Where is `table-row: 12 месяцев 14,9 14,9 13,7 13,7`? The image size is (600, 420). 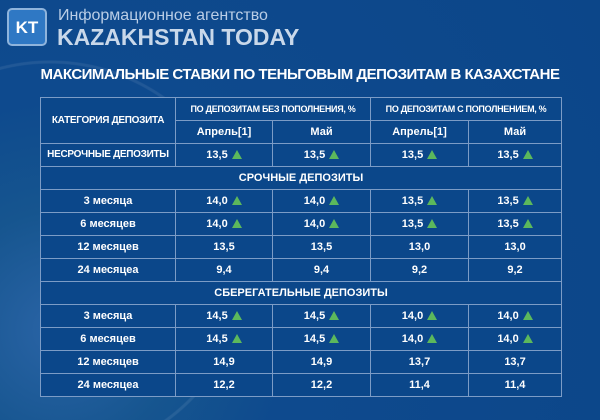 table-row: 12 месяцев 14,9 14,9 13,7 13,7 is located at coordinates (301, 362).